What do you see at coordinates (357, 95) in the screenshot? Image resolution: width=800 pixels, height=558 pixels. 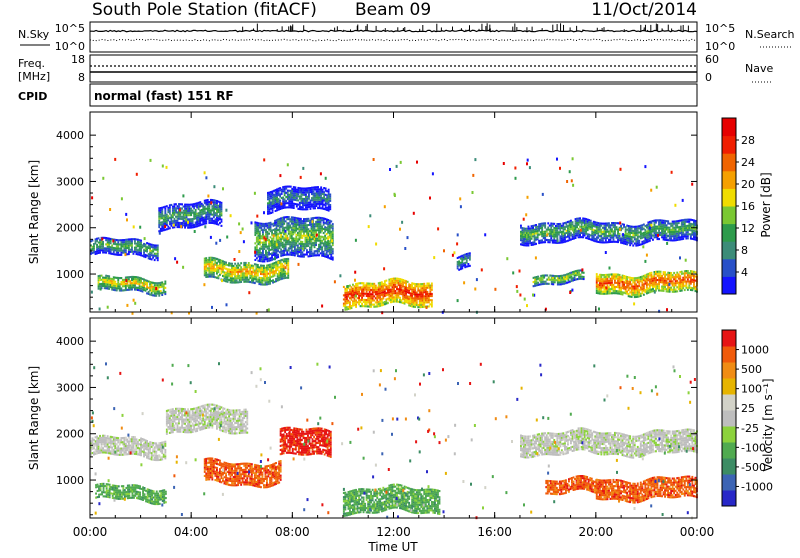 I see `cpid-panel: CPID normal (fast) 151 RF` at bounding box center [357, 95].